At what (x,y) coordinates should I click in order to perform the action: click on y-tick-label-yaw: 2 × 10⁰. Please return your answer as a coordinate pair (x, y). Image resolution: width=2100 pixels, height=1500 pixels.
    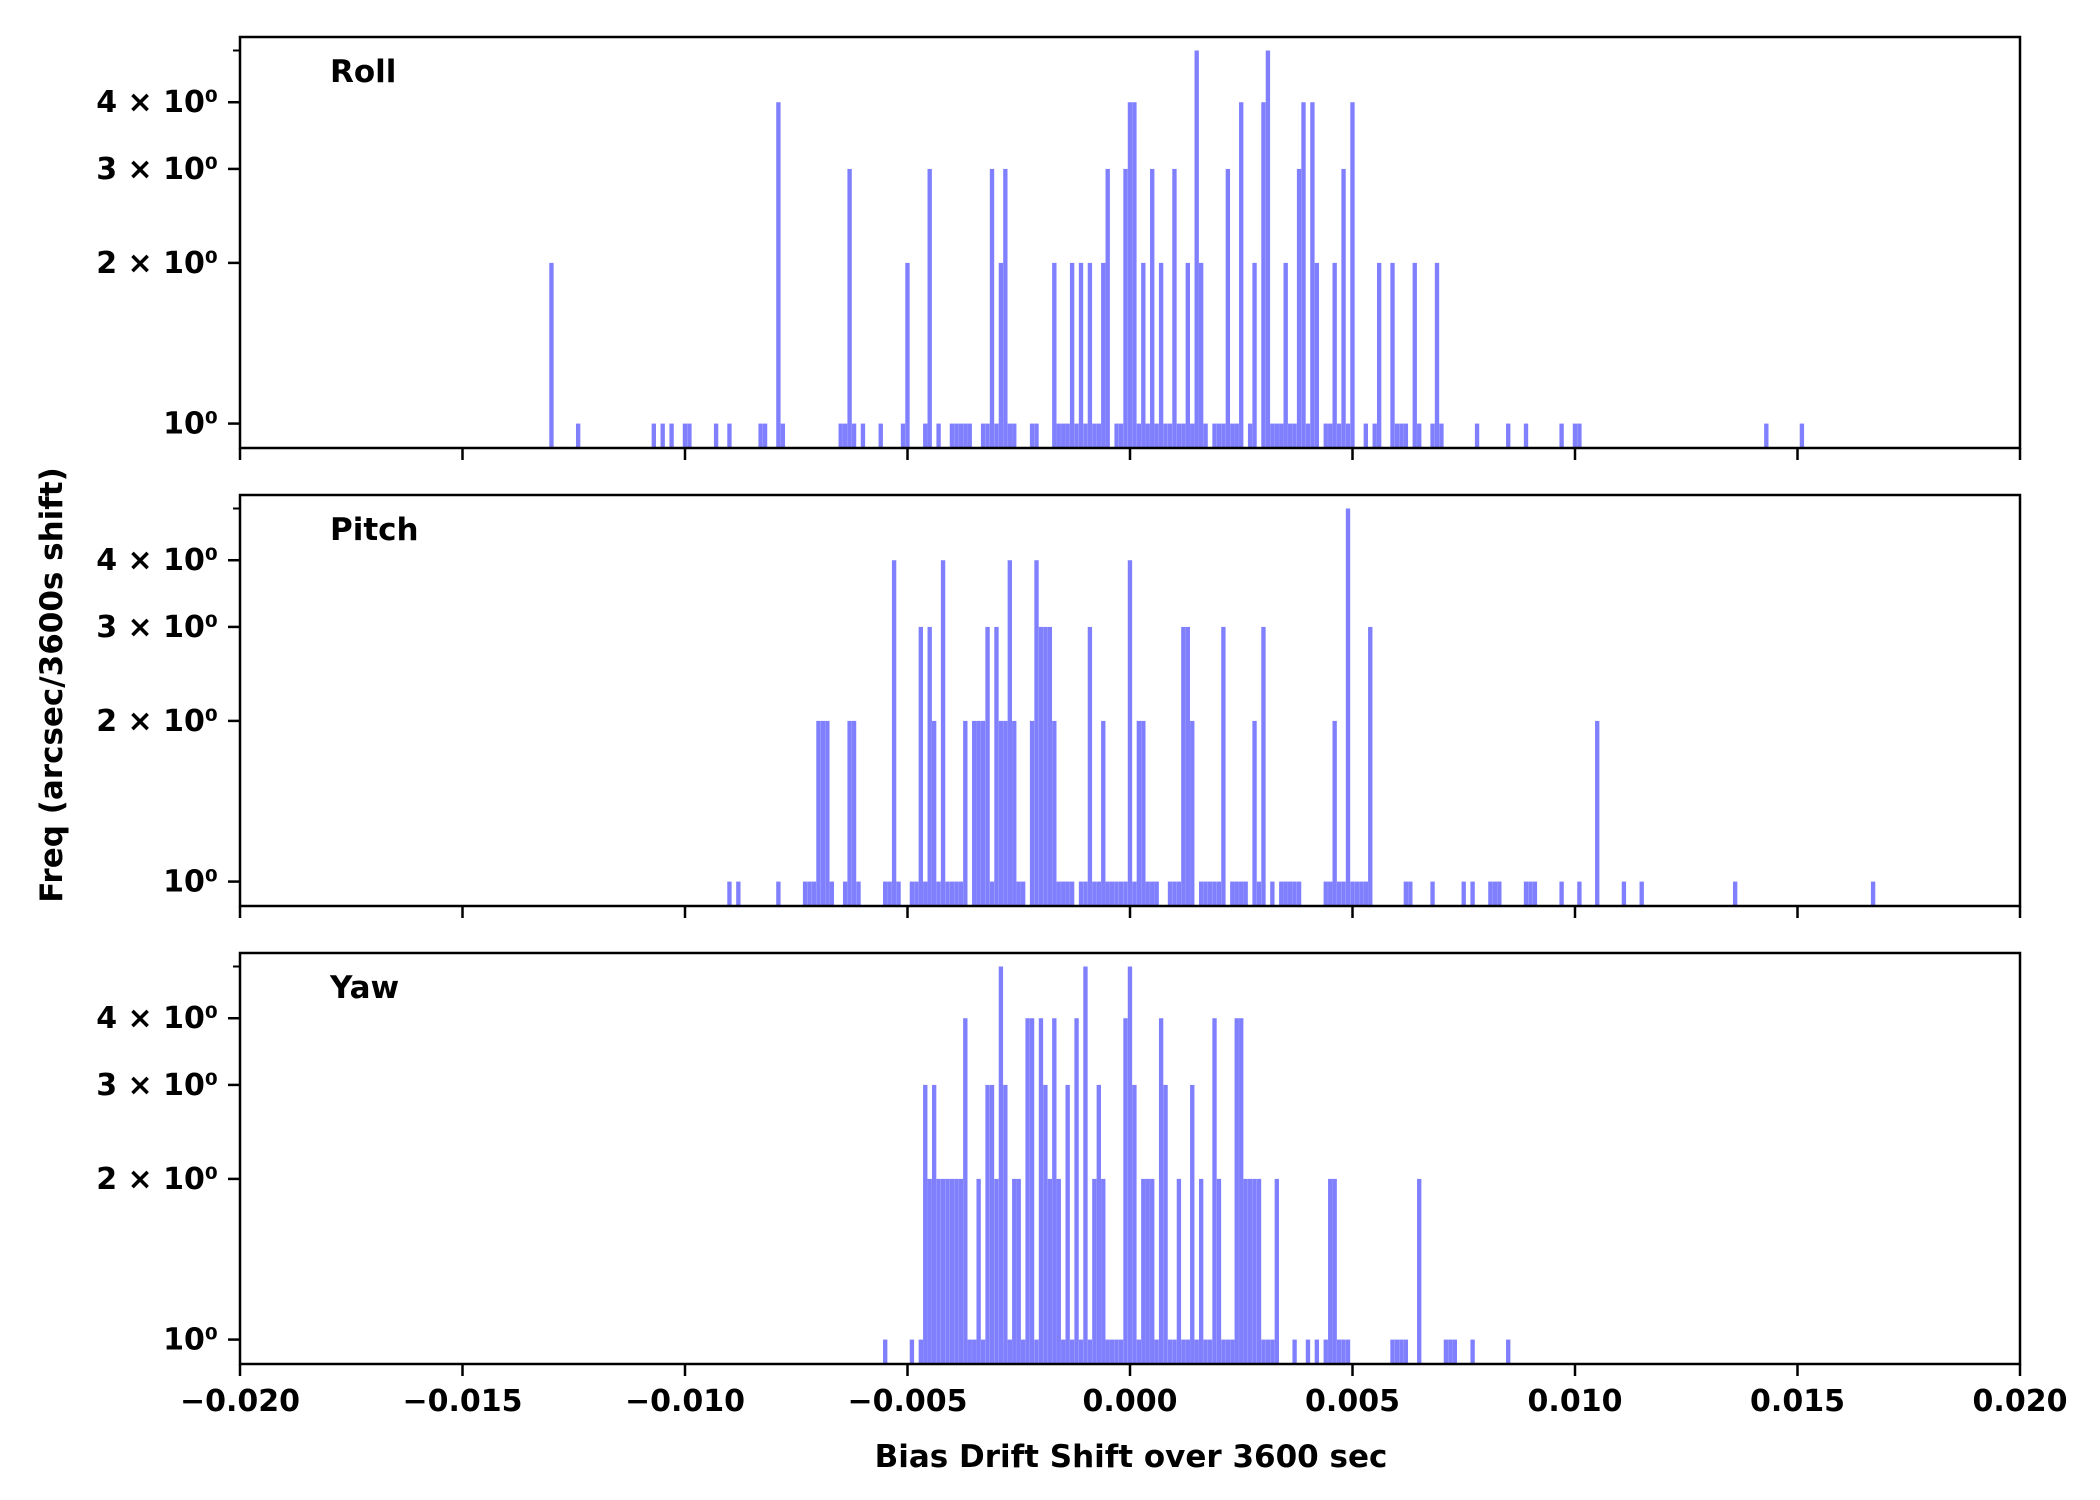
    Looking at the image, I should click on (157, 1179).